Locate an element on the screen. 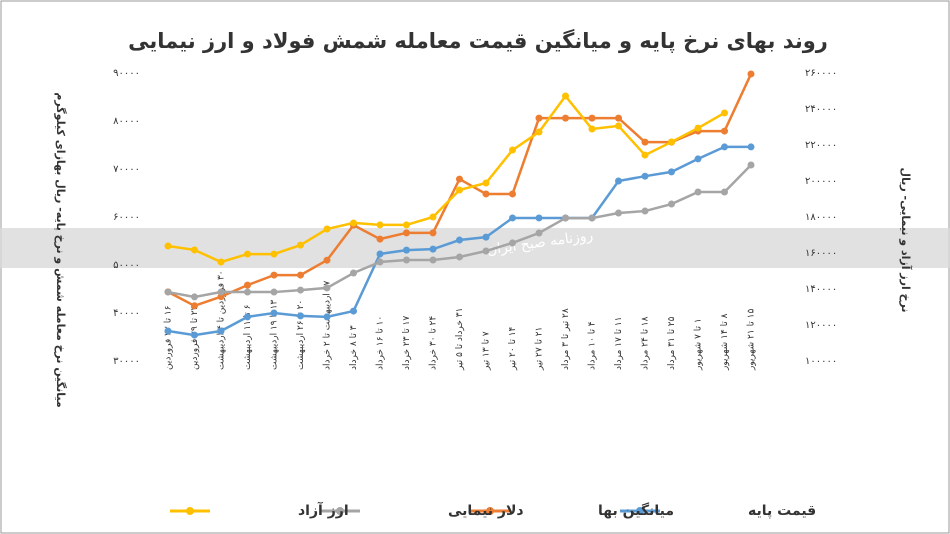  x-tick-label: ۸ تا ۱۴ شهریور is located at coordinates (725, 342).